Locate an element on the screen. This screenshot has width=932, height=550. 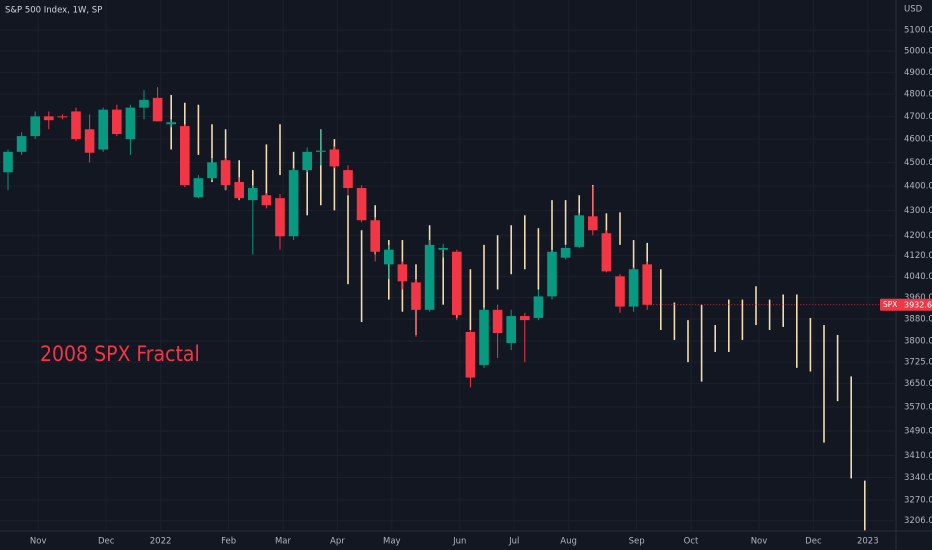
x-tick-label: Feb is located at coordinates (228, 542).